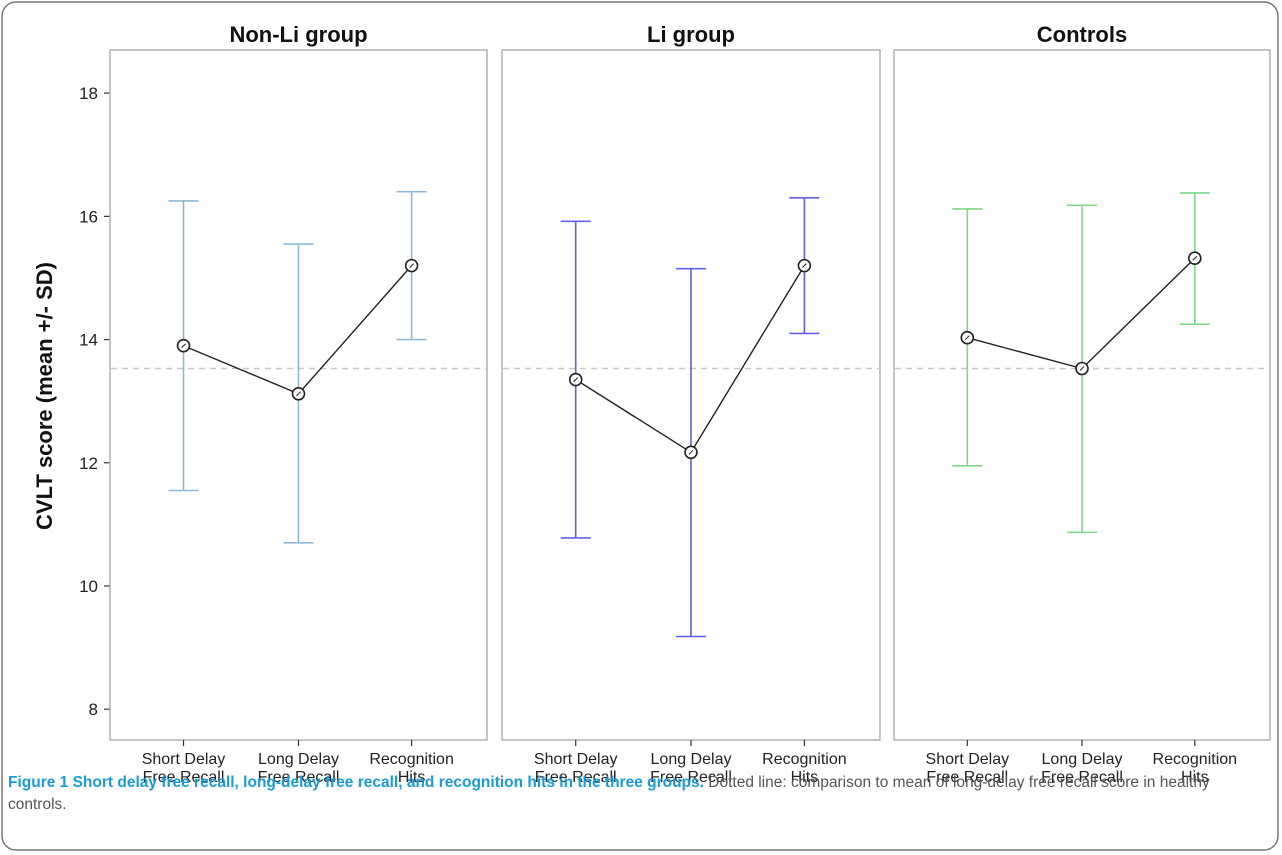 The height and width of the screenshot is (855, 1282). I want to click on y-axis: 8 10 12 14 16 18, so click(94, 401).